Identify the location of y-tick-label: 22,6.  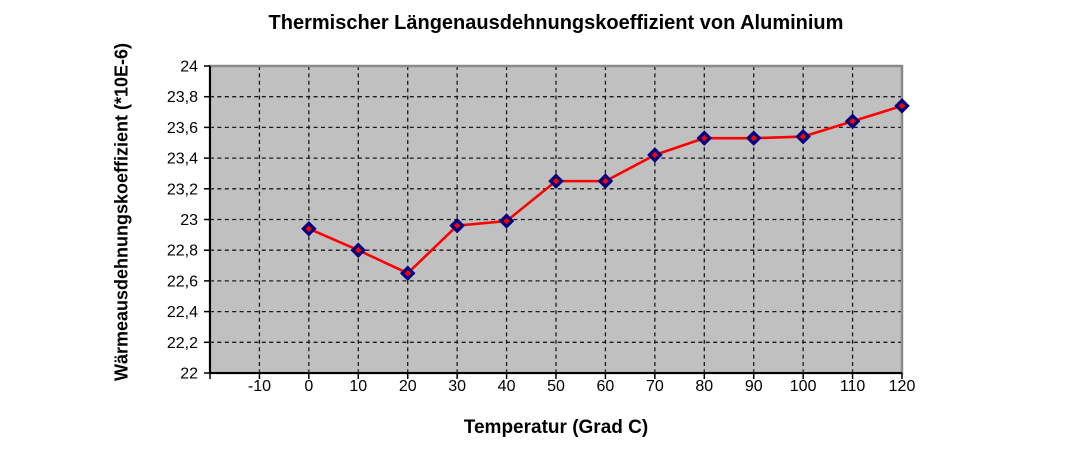
(182, 281).